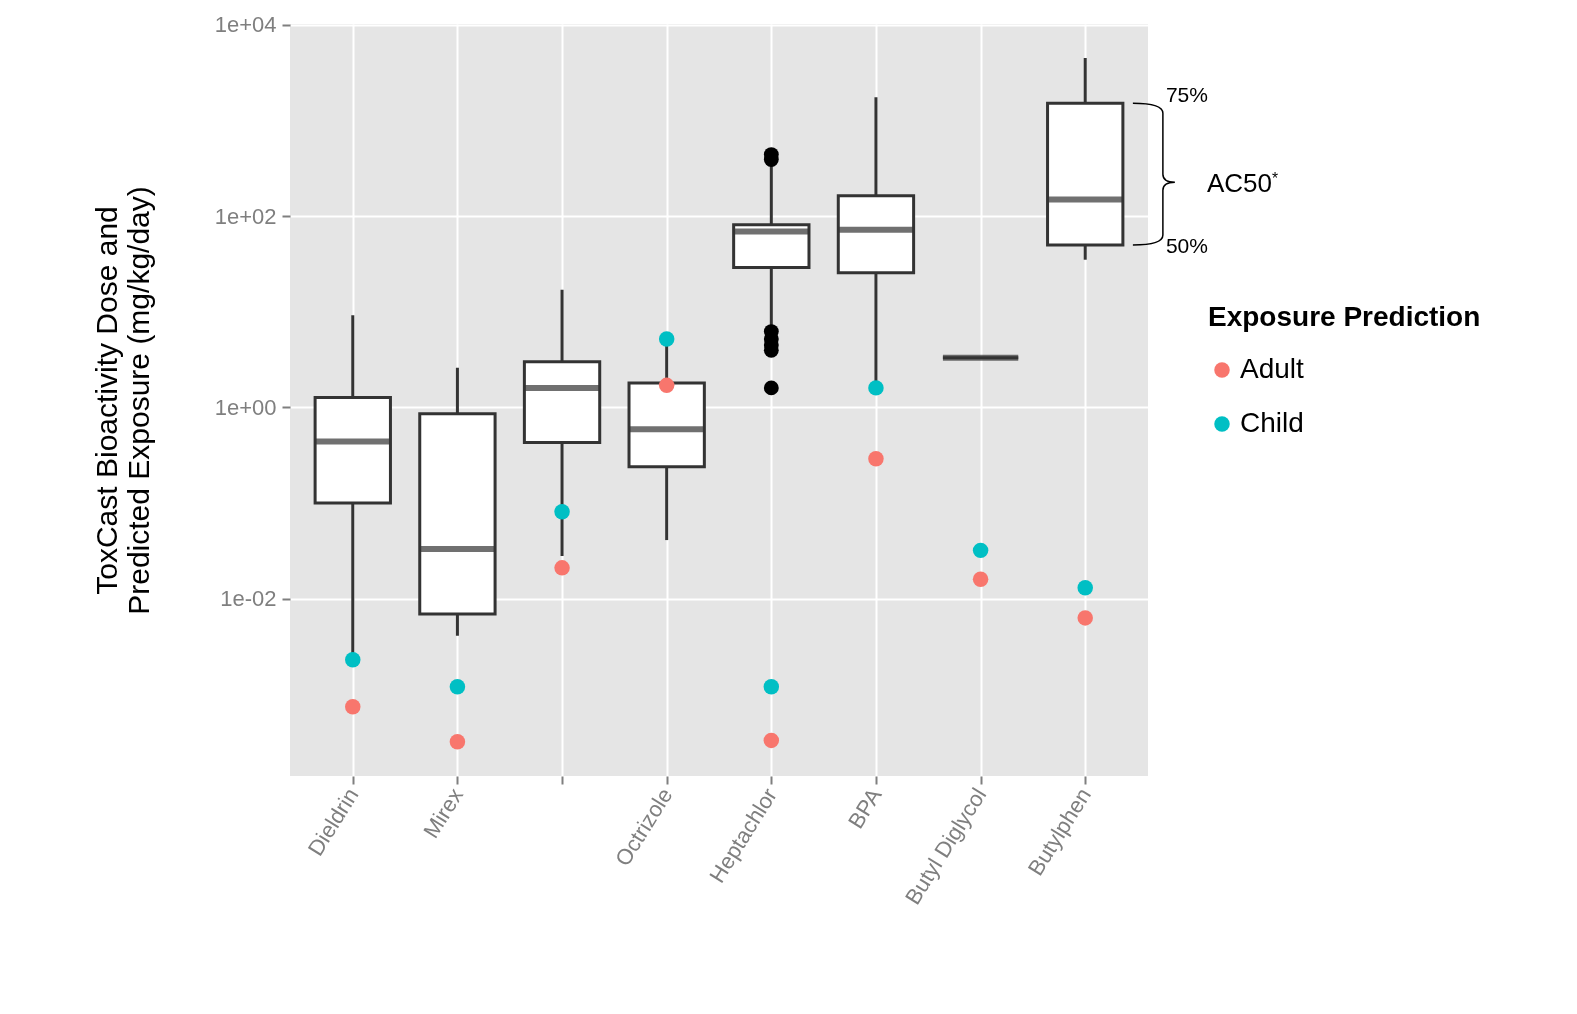 This screenshot has width=1577, height=1014. Describe the element at coordinates (1272, 368) in the screenshot. I see `legend-label: Adult` at that location.